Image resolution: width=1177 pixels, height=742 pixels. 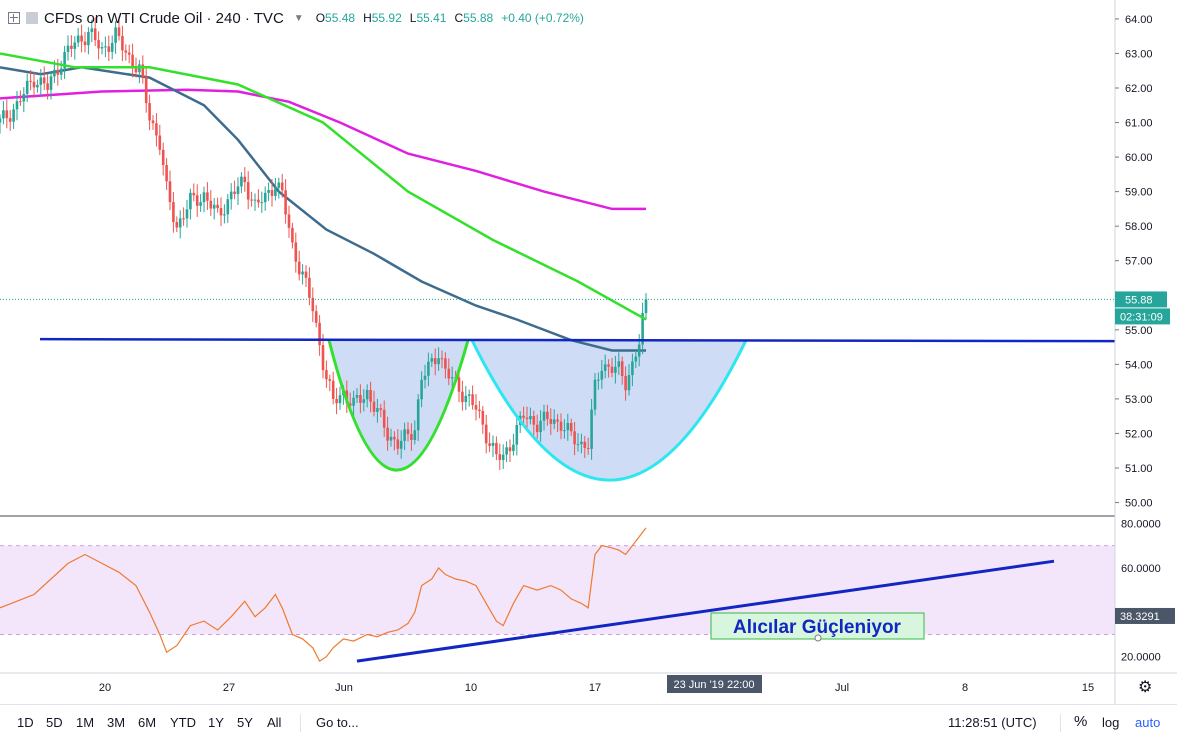 What do you see at coordinates (14, 18) in the screenshot?
I see `expand-icon` at bounding box center [14, 18].